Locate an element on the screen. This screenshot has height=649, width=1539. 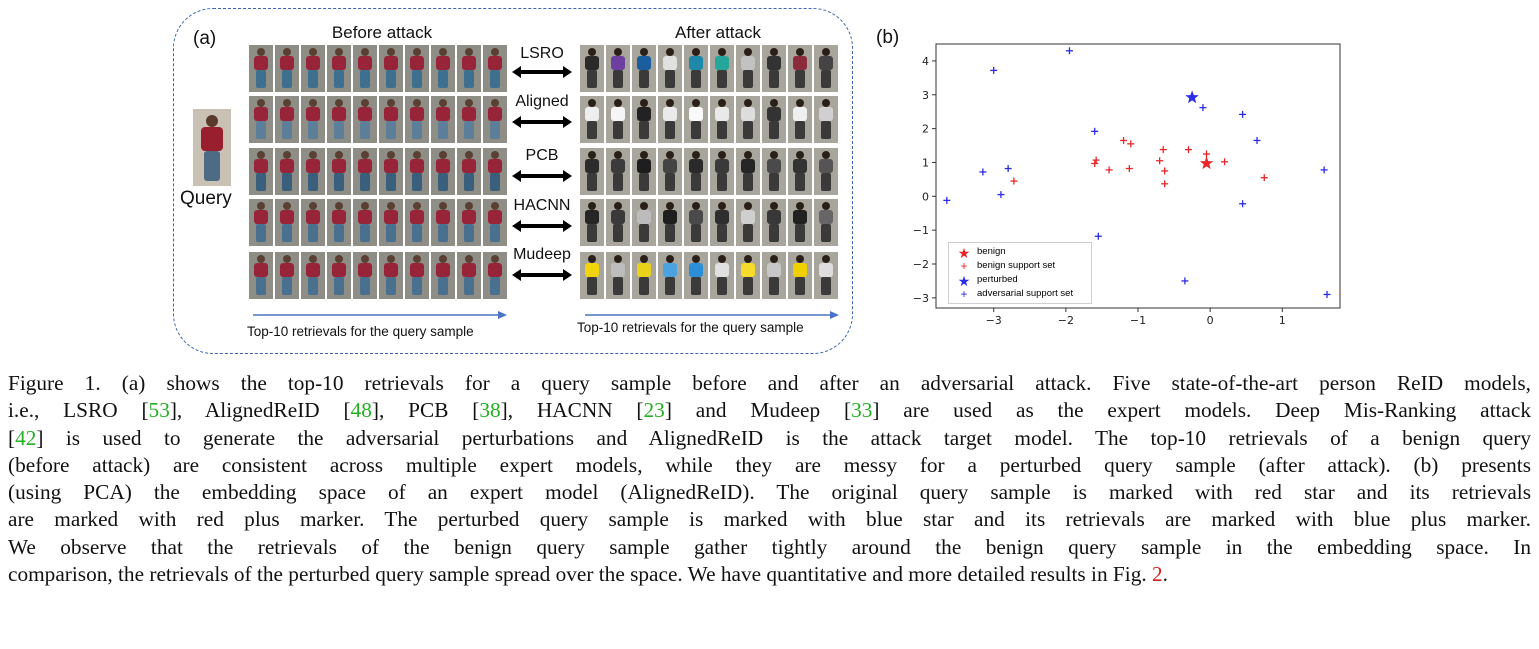
citation-link: 33 is located at coordinates (862, 410).